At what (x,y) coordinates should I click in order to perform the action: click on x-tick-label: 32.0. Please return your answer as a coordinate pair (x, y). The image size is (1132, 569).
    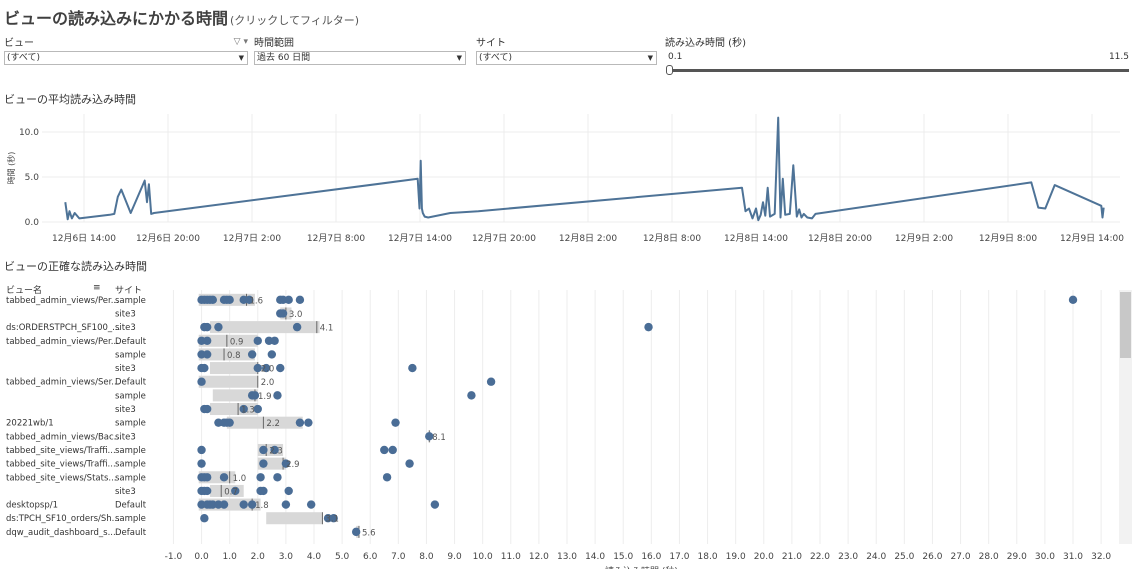
    Looking at the image, I should click on (1101, 557).